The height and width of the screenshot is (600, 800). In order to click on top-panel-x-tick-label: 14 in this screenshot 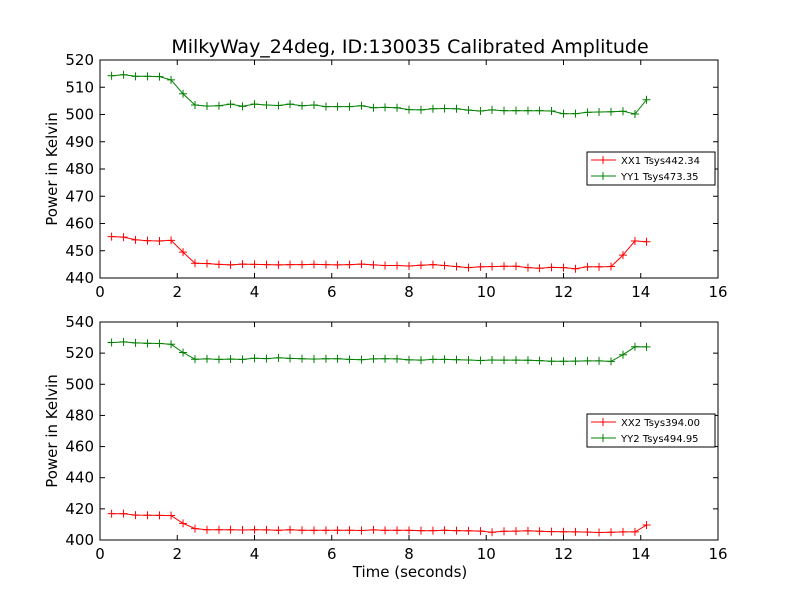, I will do `click(640, 292)`.